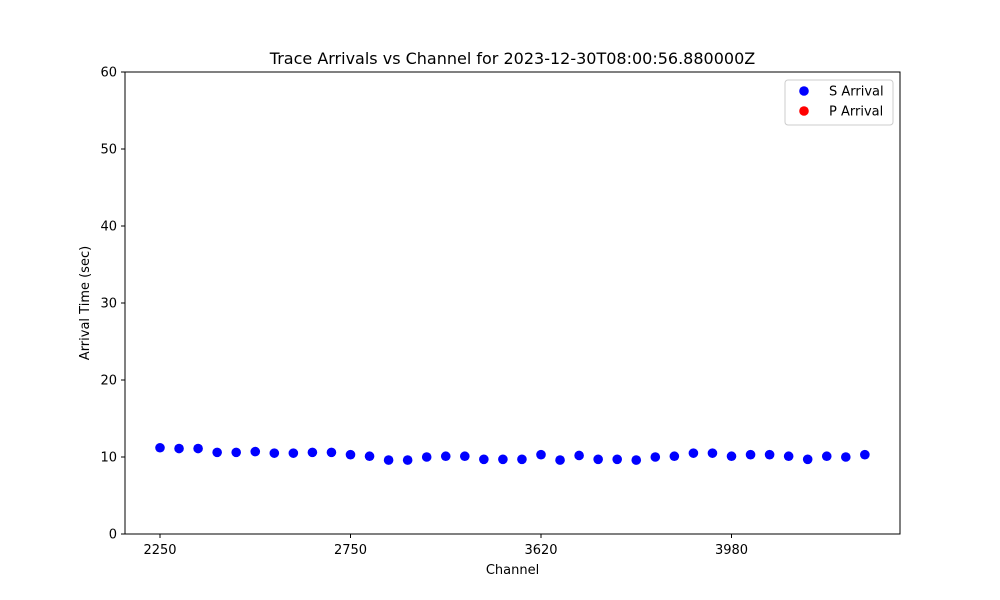  Describe the element at coordinates (445, 546) in the screenshot. I see `x-axis: 2250 2750 3620 3980` at that location.